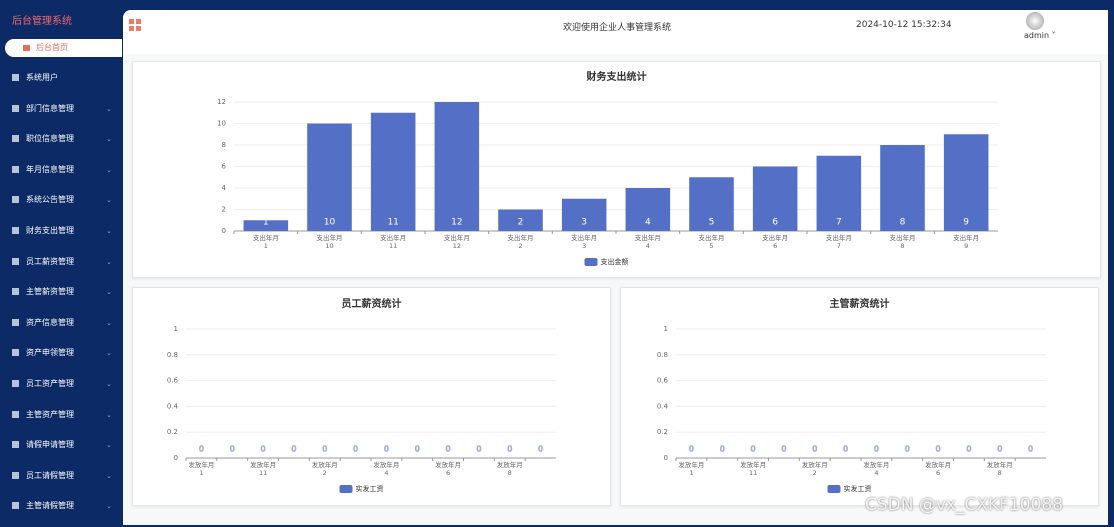 The height and width of the screenshot is (527, 1114). What do you see at coordinates (62, 506) in the screenshot?
I see `menu-item: 主管请假管理 ⌄` at bounding box center [62, 506].